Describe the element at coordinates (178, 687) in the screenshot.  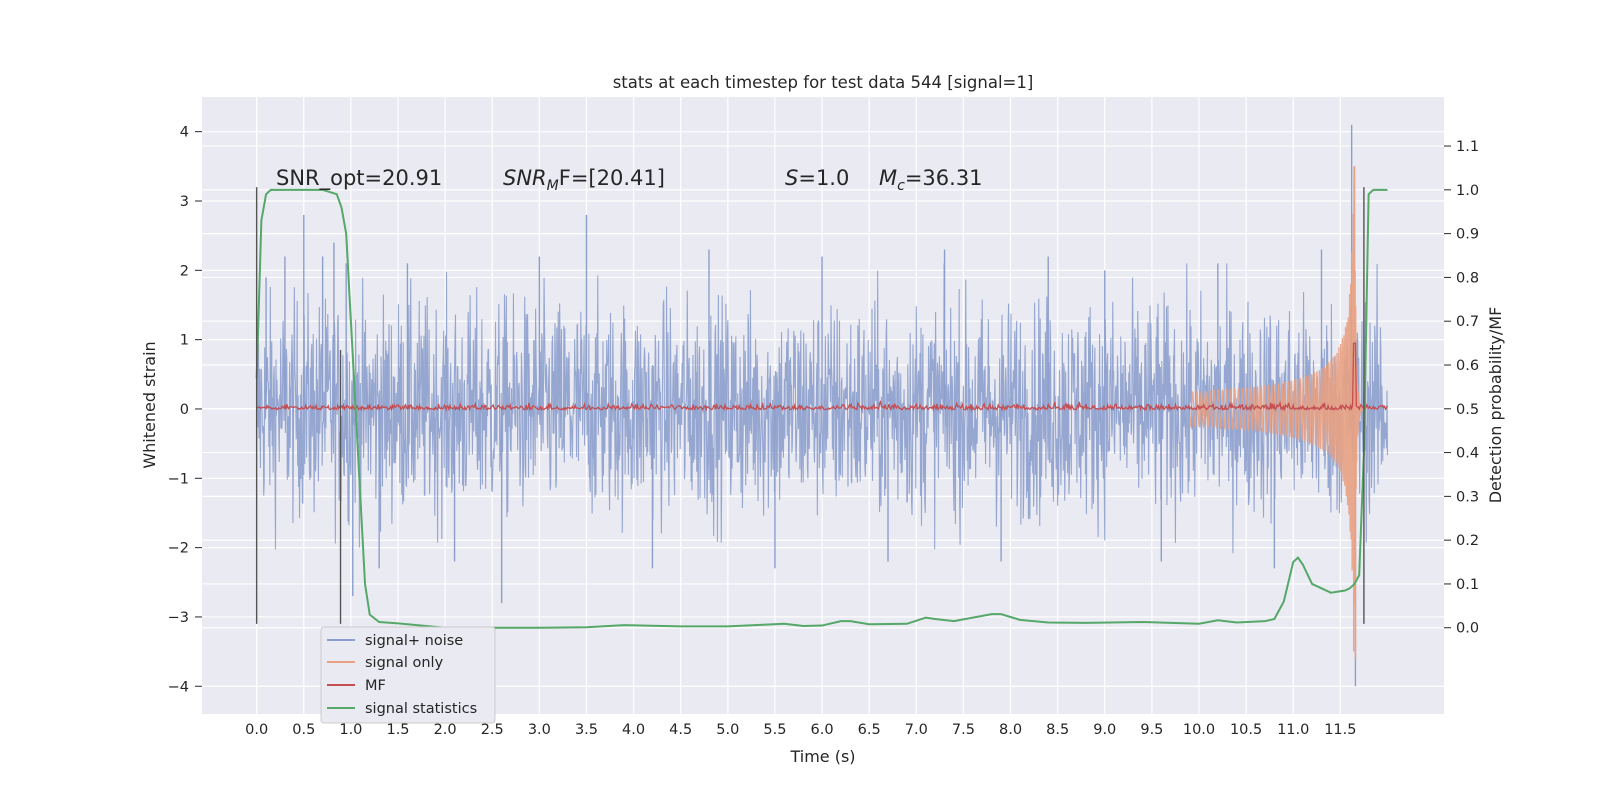
I see `y-tick-label: −4` at that location.